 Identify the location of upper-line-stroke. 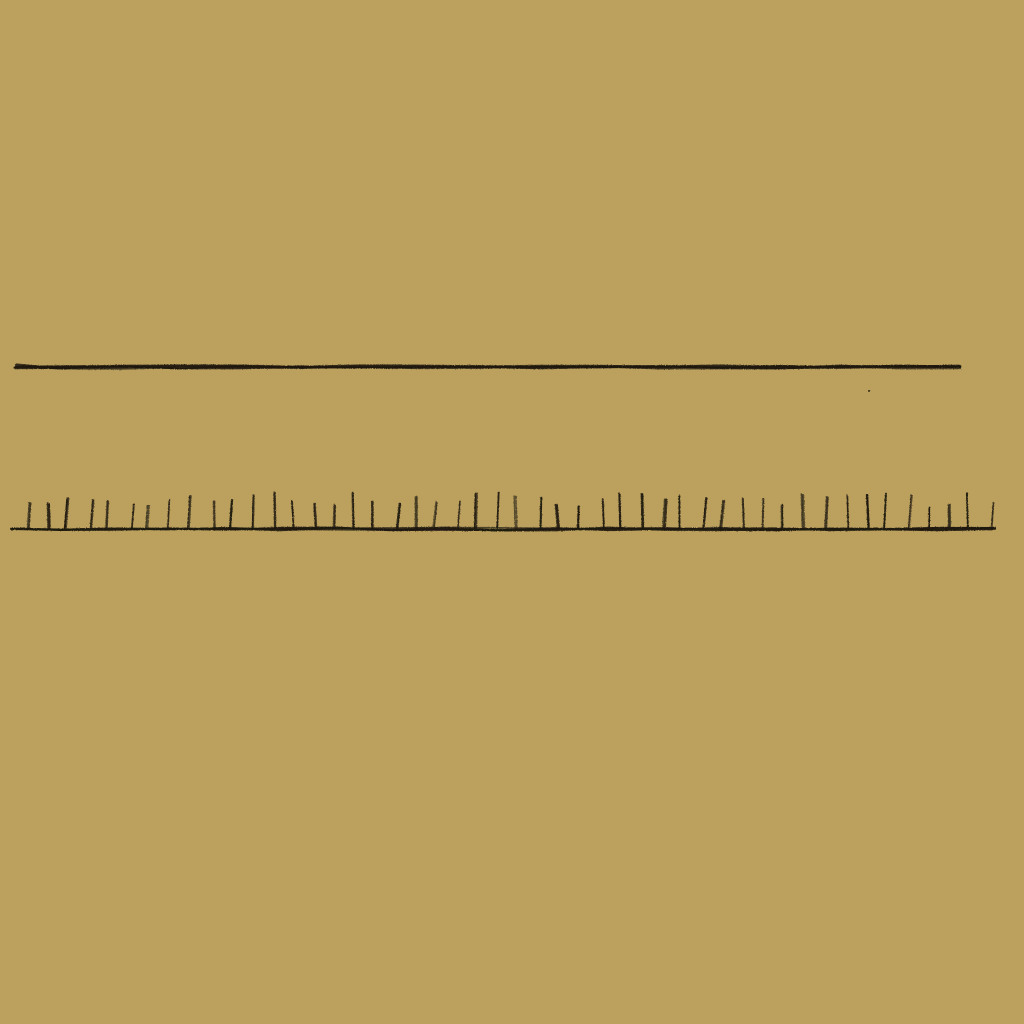
(488, 367).